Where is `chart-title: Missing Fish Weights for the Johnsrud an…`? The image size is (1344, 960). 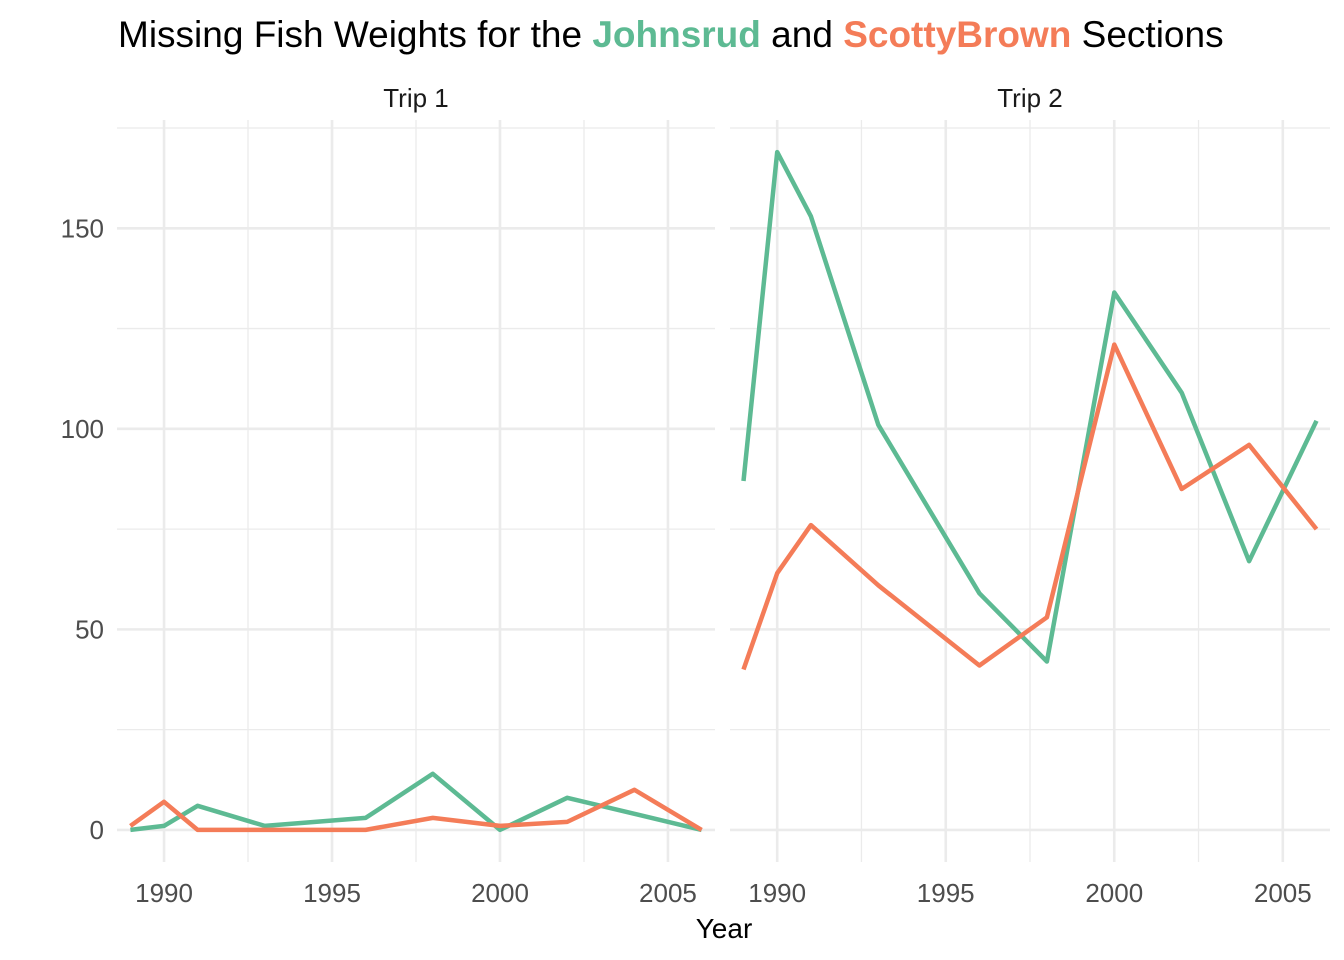
chart-title: Missing Fish Weights for the Johnsrud an… is located at coordinates (671, 34).